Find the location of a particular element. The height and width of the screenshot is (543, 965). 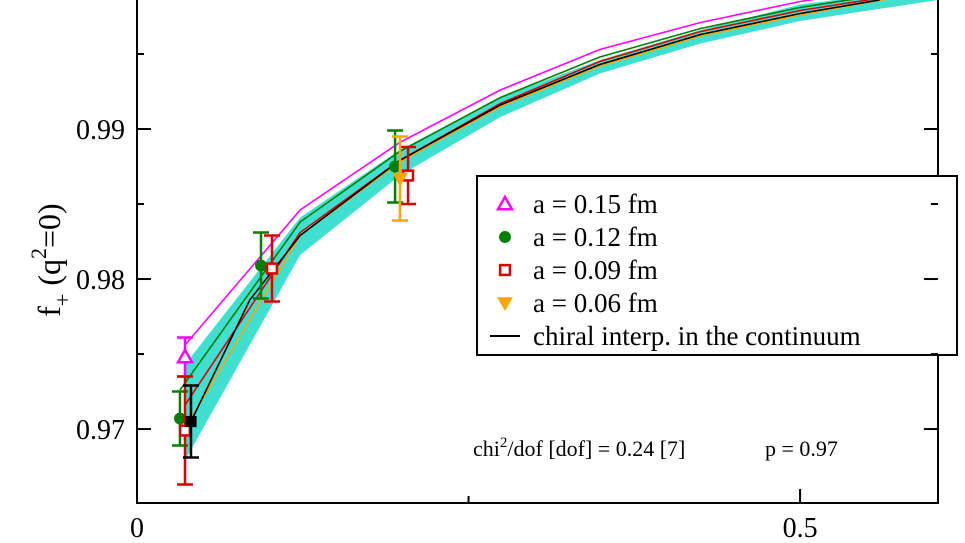

y-tick-label: 0.99 is located at coordinates (100, 130).